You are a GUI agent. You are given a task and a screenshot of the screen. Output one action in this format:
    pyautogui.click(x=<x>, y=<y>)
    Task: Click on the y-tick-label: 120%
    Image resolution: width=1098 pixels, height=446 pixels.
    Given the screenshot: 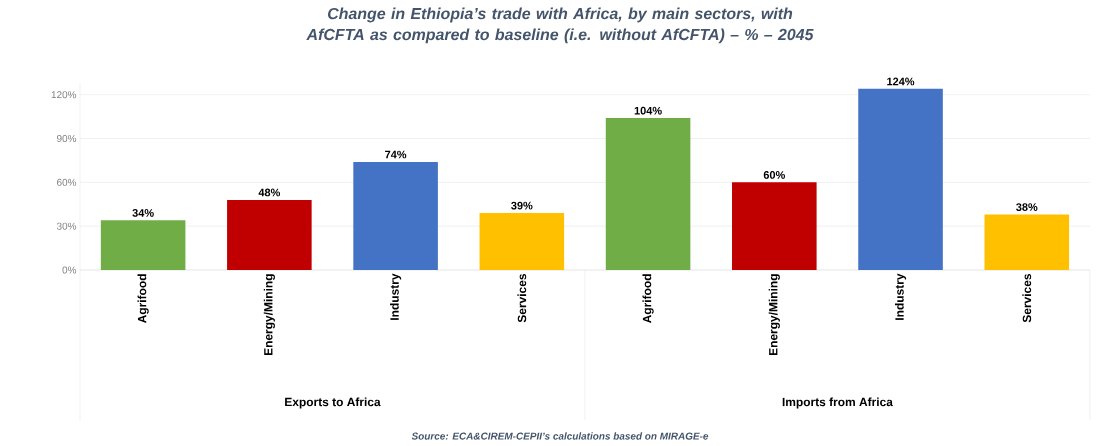 What is the action you would take?
    pyautogui.click(x=64, y=95)
    